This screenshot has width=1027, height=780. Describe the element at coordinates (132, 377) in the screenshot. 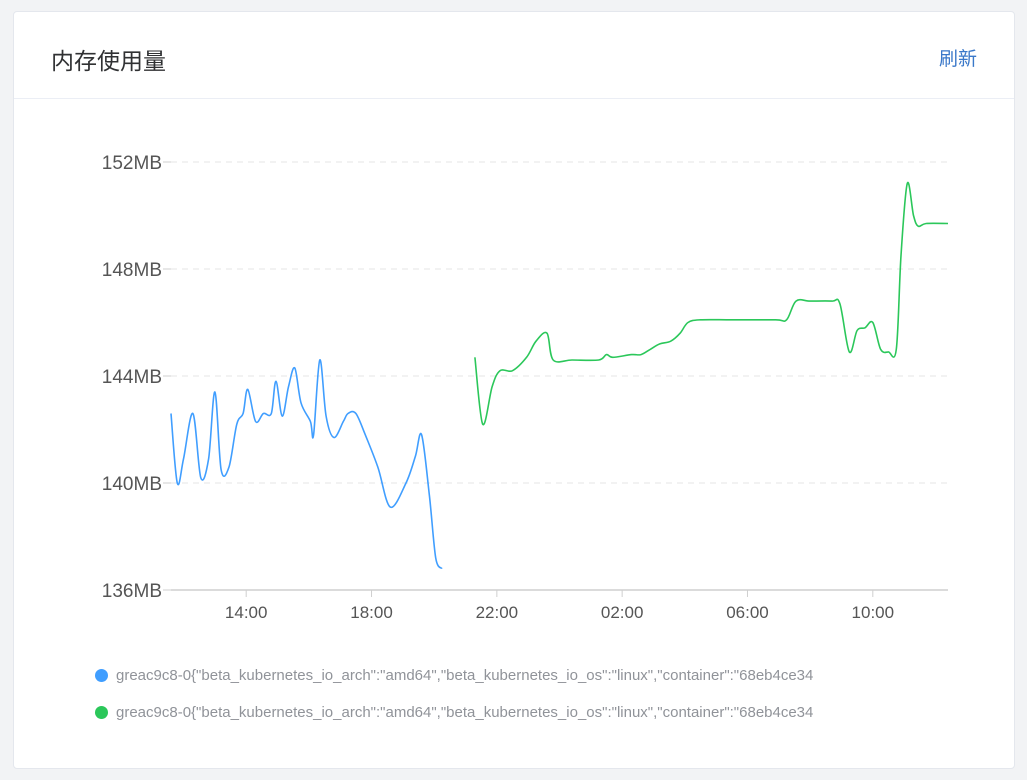

I see `y-tick-label: 144MB` at that location.